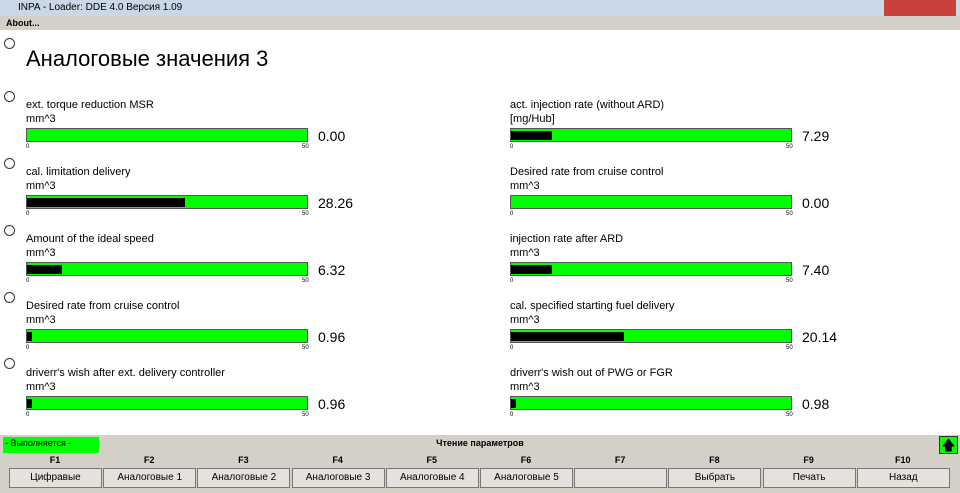 This screenshot has width=960, height=493. I want to click on function-button: Печать, so click(809, 478).